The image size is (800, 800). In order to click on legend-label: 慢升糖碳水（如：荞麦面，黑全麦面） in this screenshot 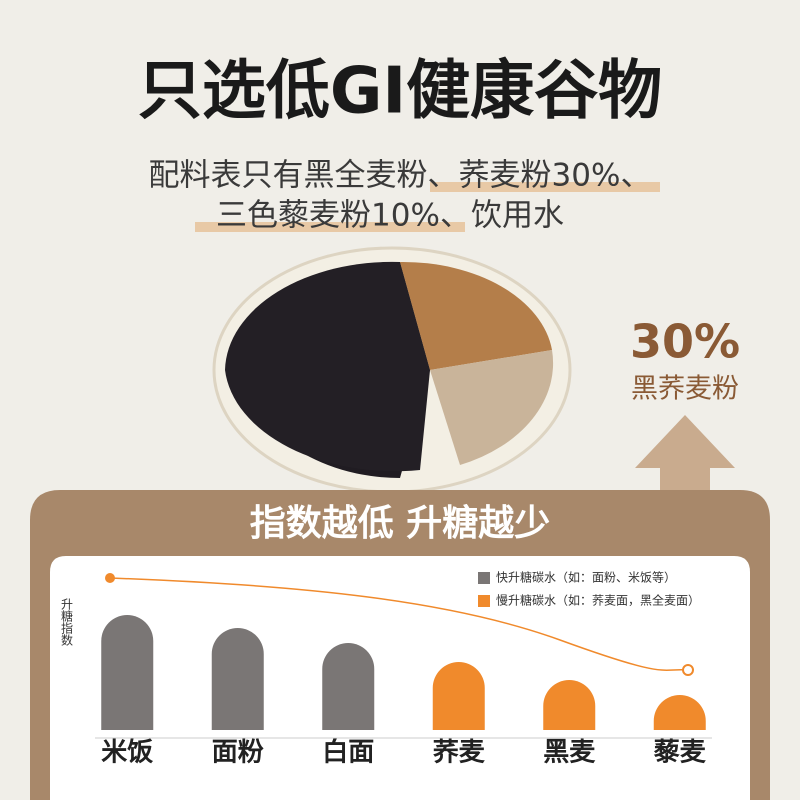, I will do `click(598, 600)`.